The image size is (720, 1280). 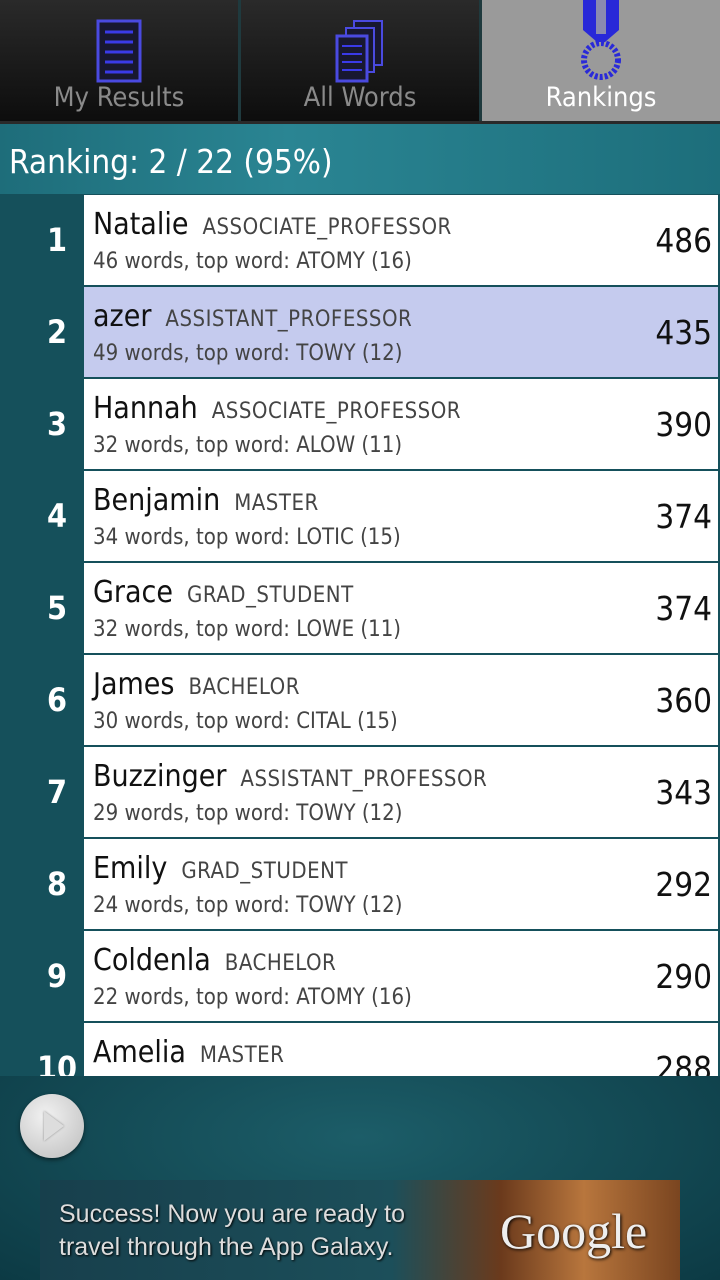 What do you see at coordinates (171, 161) in the screenshot?
I see `ranking-summary: Ranking: 2 / 22 (95%)` at bounding box center [171, 161].